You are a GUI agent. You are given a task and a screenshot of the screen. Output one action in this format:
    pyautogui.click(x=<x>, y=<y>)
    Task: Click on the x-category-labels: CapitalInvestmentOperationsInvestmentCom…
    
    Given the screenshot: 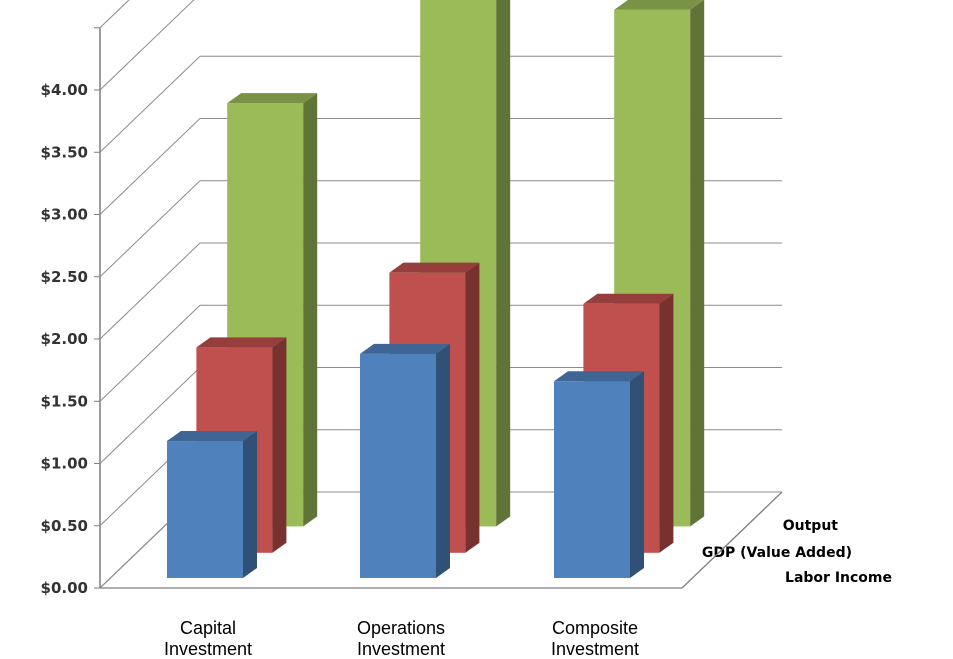 What is the action you would take?
    pyautogui.click(x=401, y=638)
    